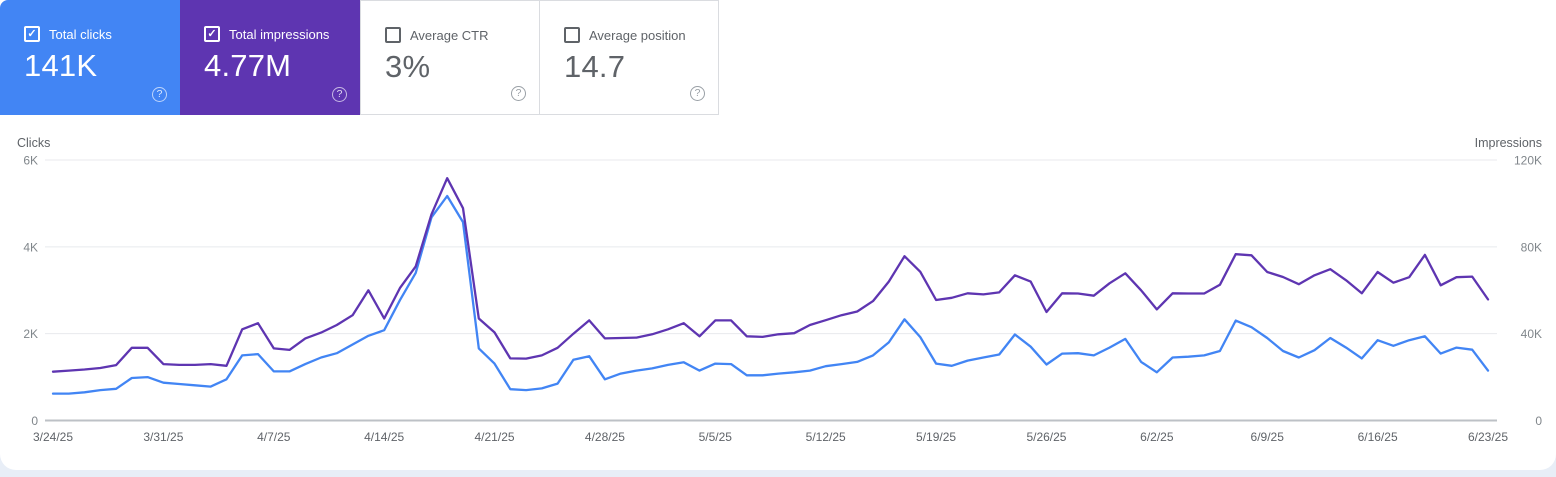 Image resolution: width=1556 pixels, height=477 pixels. Describe the element at coordinates (30, 247) in the screenshot. I see `left-axis-tick-label: 4K` at that location.